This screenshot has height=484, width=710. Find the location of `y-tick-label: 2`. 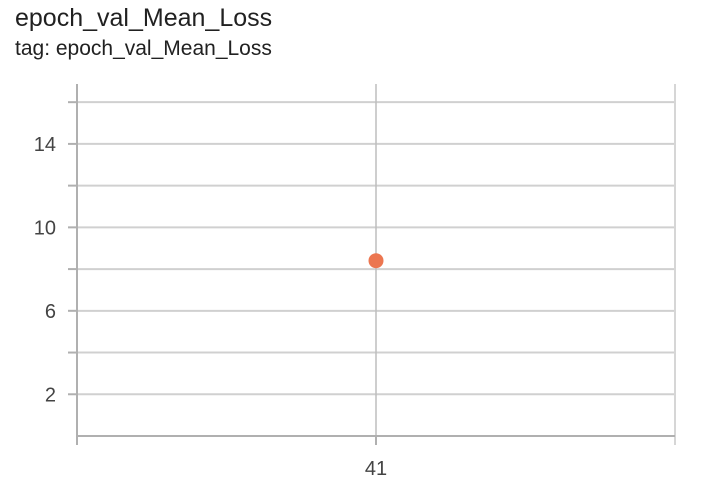

y-tick-label: 2 is located at coordinates (50, 395).